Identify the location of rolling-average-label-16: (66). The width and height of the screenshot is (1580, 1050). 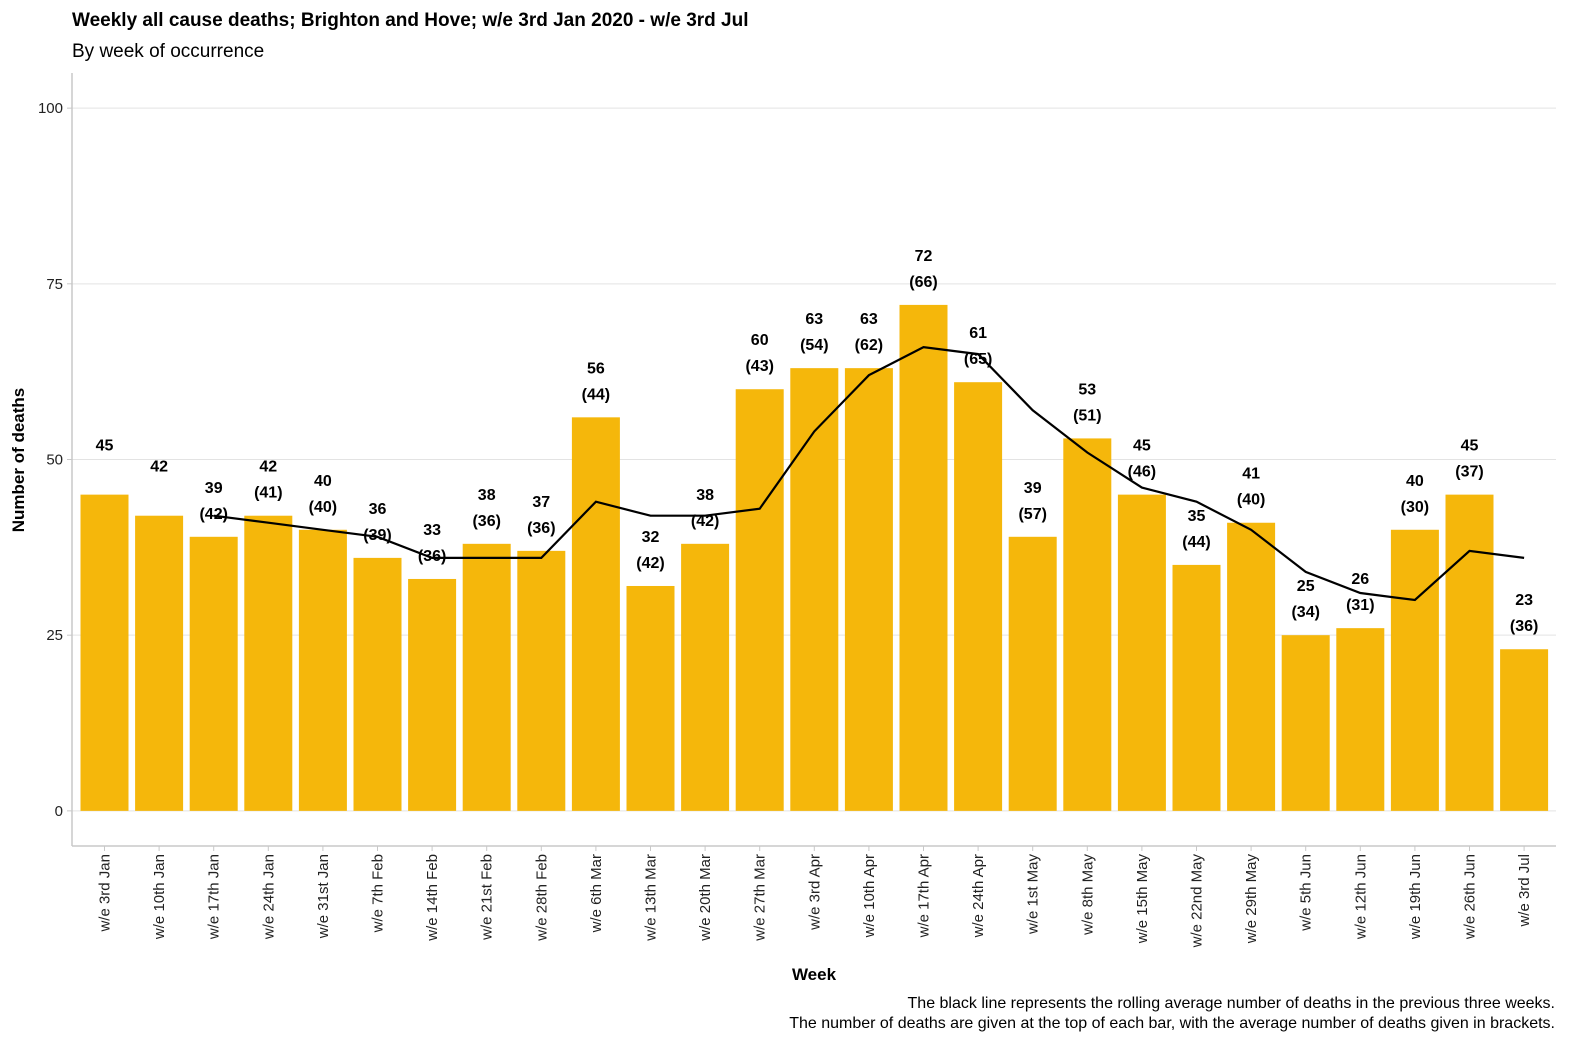
(923, 282).